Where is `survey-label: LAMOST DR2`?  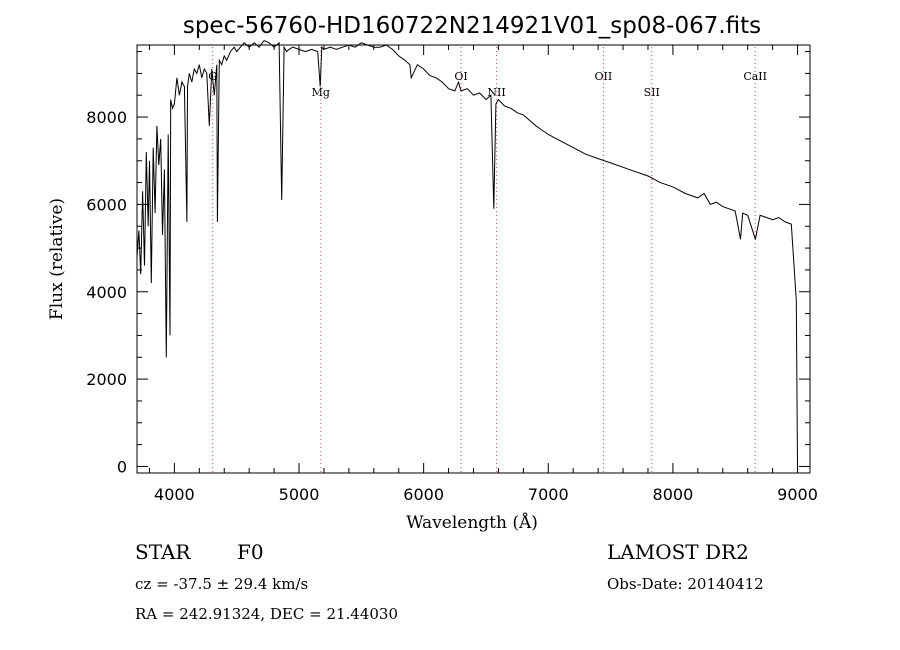 survey-label: LAMOST DR2 is located at coordinates (678, 552).